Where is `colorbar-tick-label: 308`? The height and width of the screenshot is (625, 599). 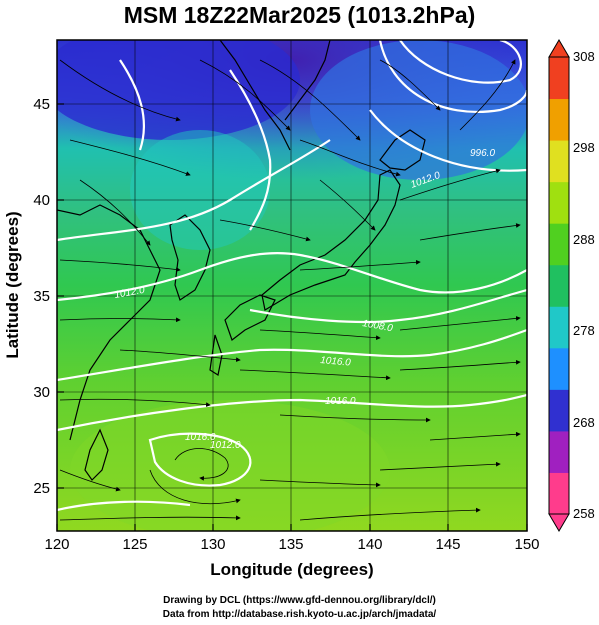 colorbar-tick-label: 308 is located at coordinates (584, 56).